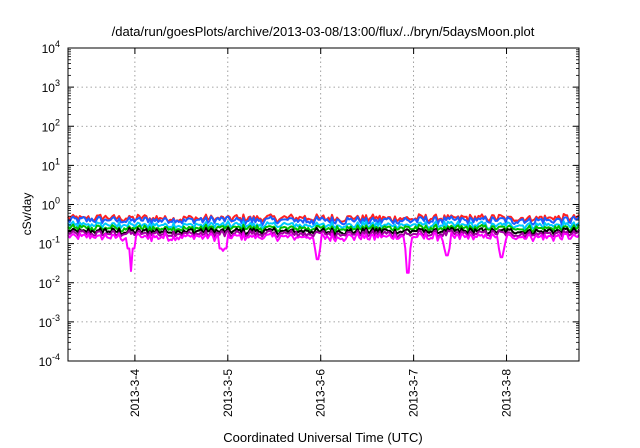 Image resolution: width=640 pixels, height=448 pixels. What do you see at coordinates (49, 360) in the screenshot?
I see `y-tick-label: 10⁻⁴` at bounding box center [49, 360].